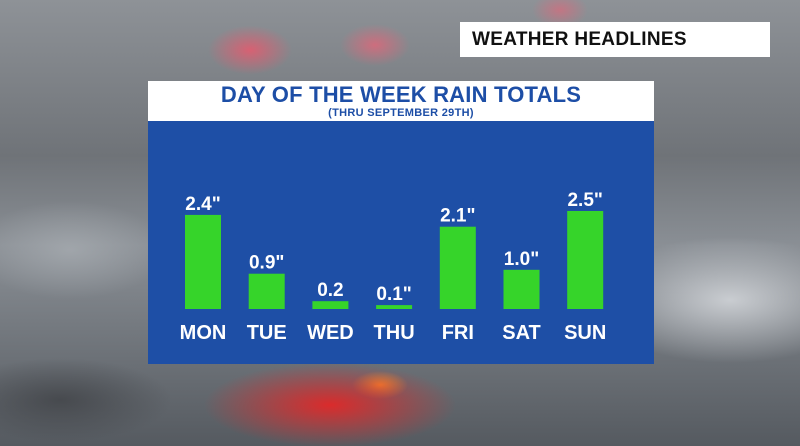 The image size is (800, 446). Describe the element at coordinates (266, 291) in the screenshot. I see `bar-tue` at that location.